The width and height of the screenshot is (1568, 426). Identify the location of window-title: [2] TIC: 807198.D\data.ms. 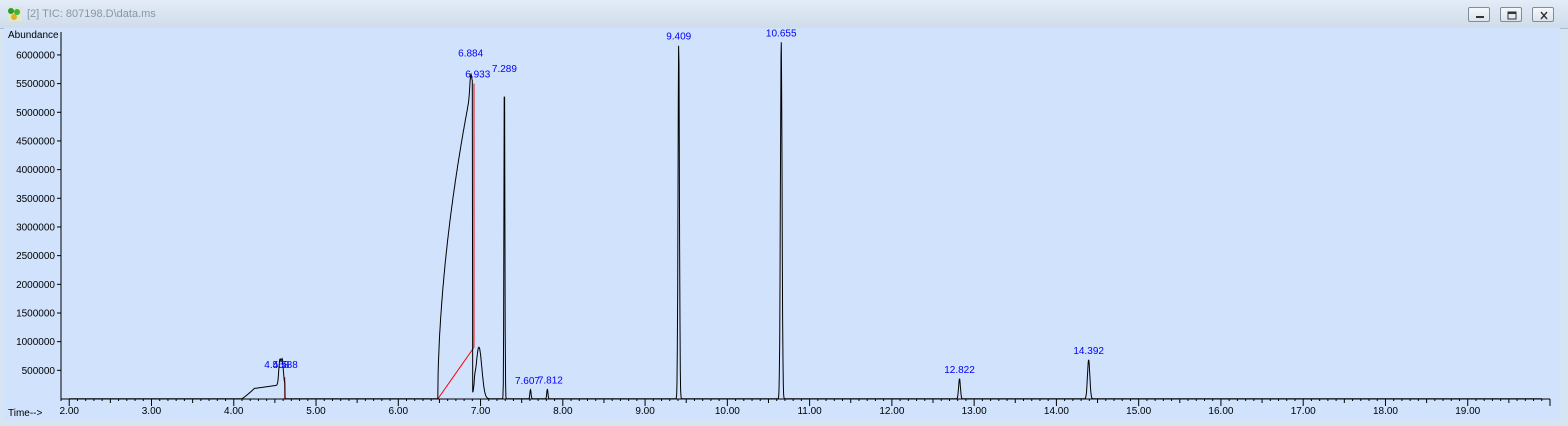
(91, 14).